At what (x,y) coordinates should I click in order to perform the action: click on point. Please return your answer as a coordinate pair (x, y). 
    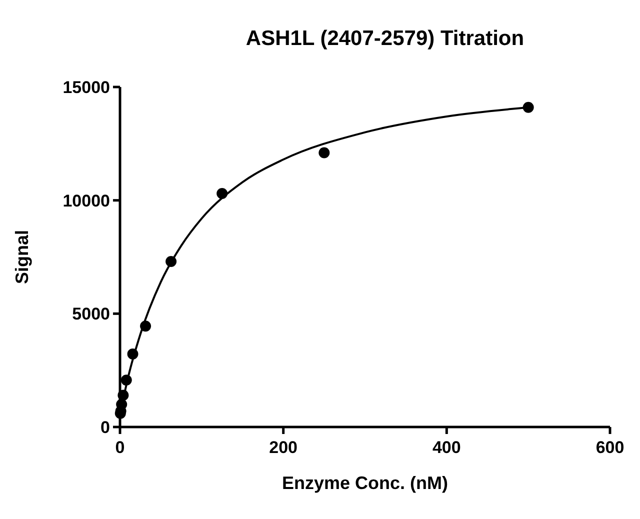
    Looking at the image, I should click on (324, 152).